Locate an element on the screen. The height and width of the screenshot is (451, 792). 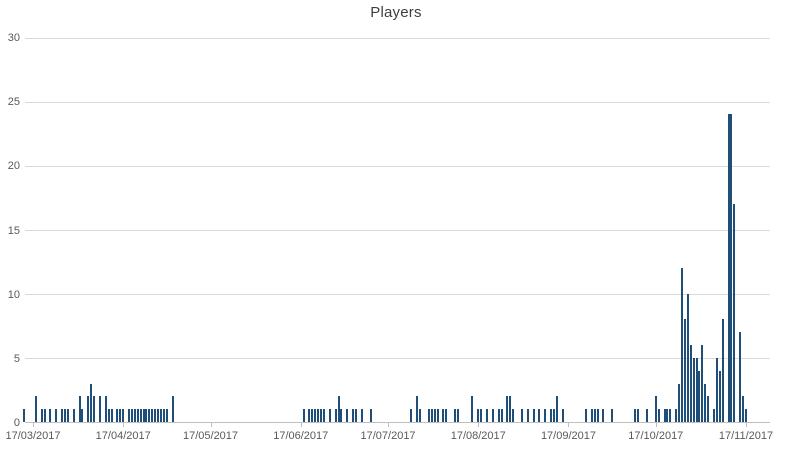
x-tick-label: 17/08/2017 is located at coordinates (478, 436).